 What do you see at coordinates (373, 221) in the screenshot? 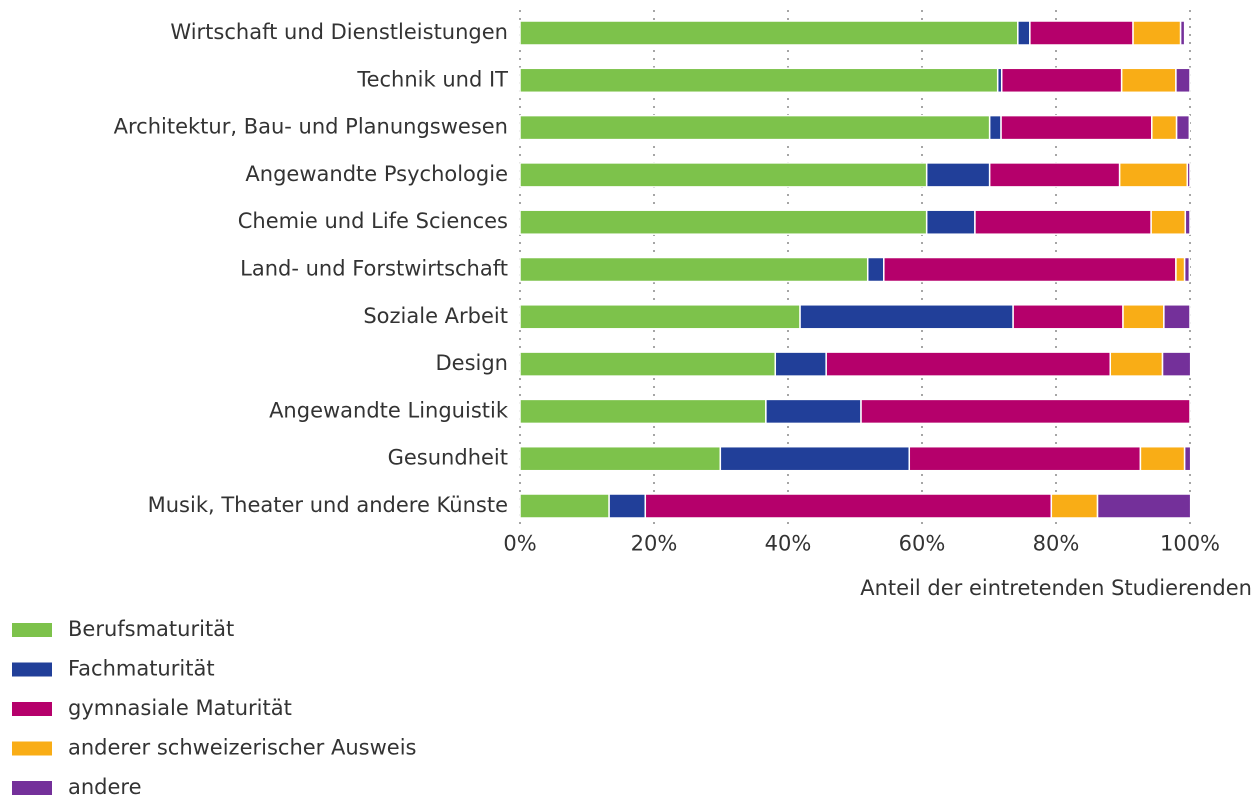
I see `y-tick-label: Chemie und Life Sciences` at bounding box center [373, 221].